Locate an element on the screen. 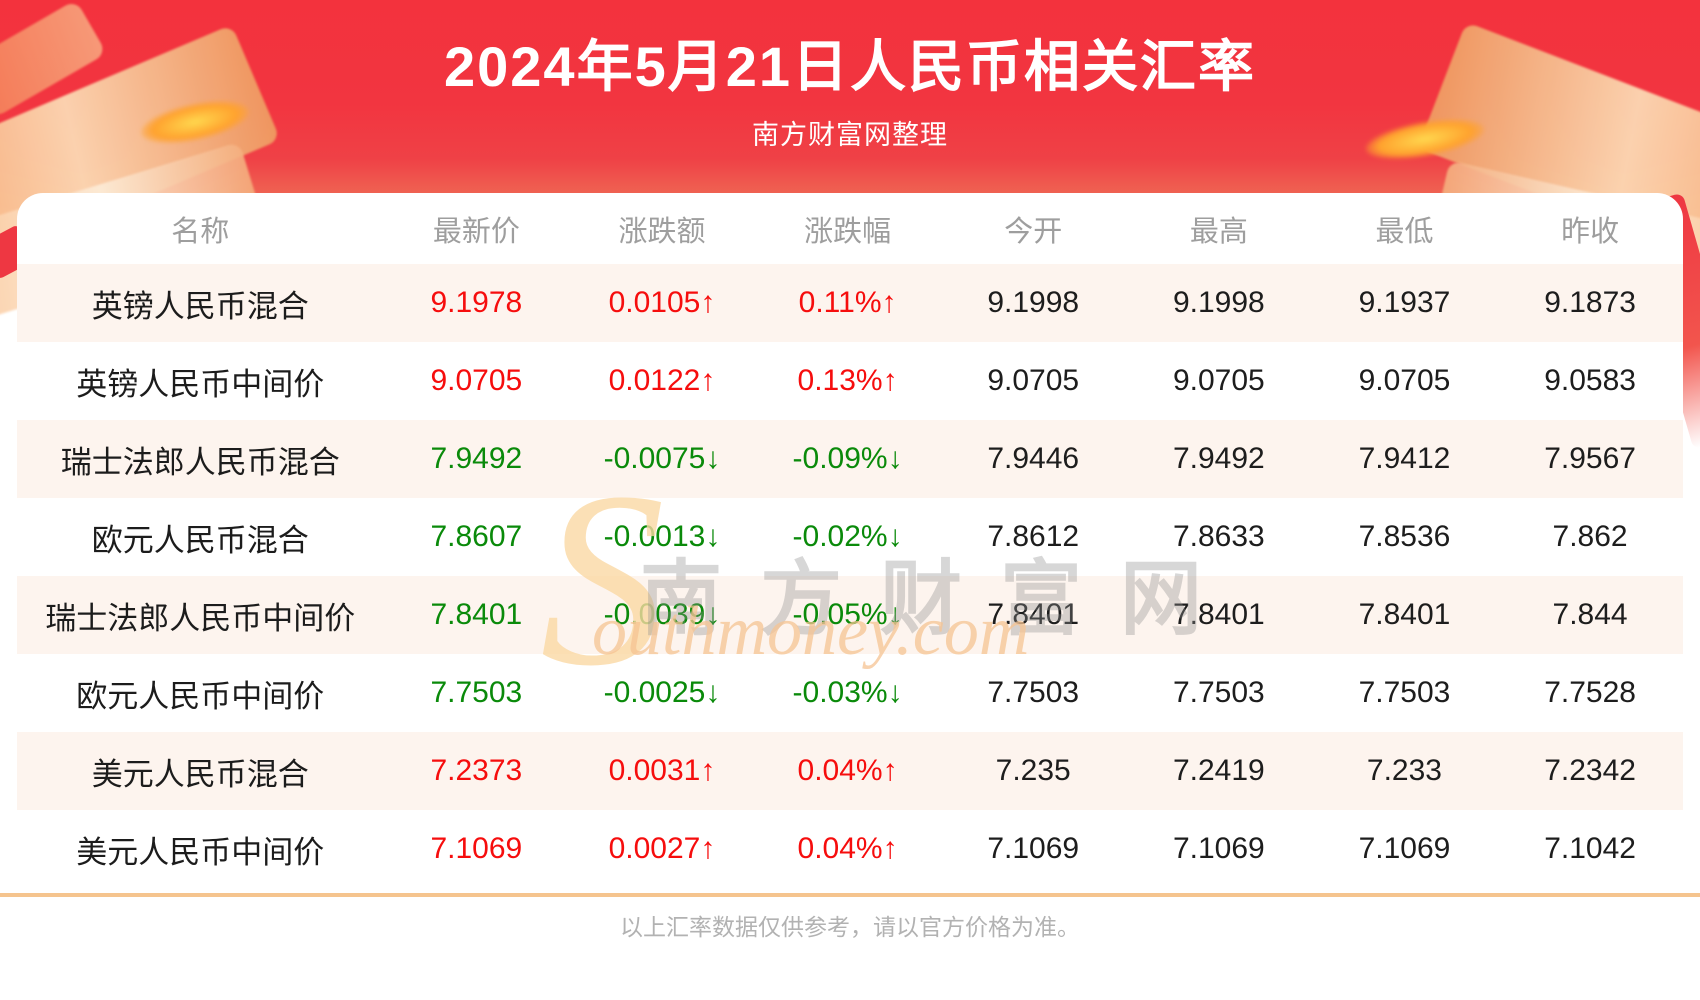 Image resolution: width=1700 pixels, height=1000 pixels. cell-change: 0.0105↑ is located at coordinates (662, 302).